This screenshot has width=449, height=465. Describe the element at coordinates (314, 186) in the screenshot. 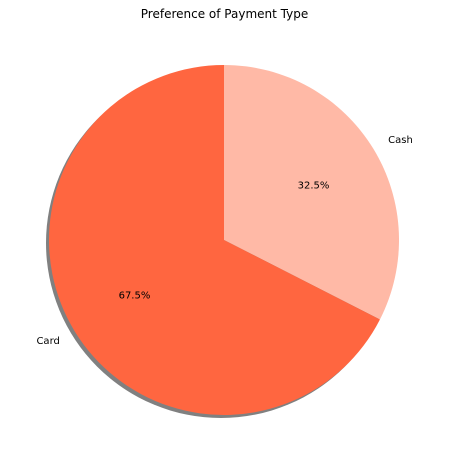

I see `slice-percent-cash: 32.5%` at that location.